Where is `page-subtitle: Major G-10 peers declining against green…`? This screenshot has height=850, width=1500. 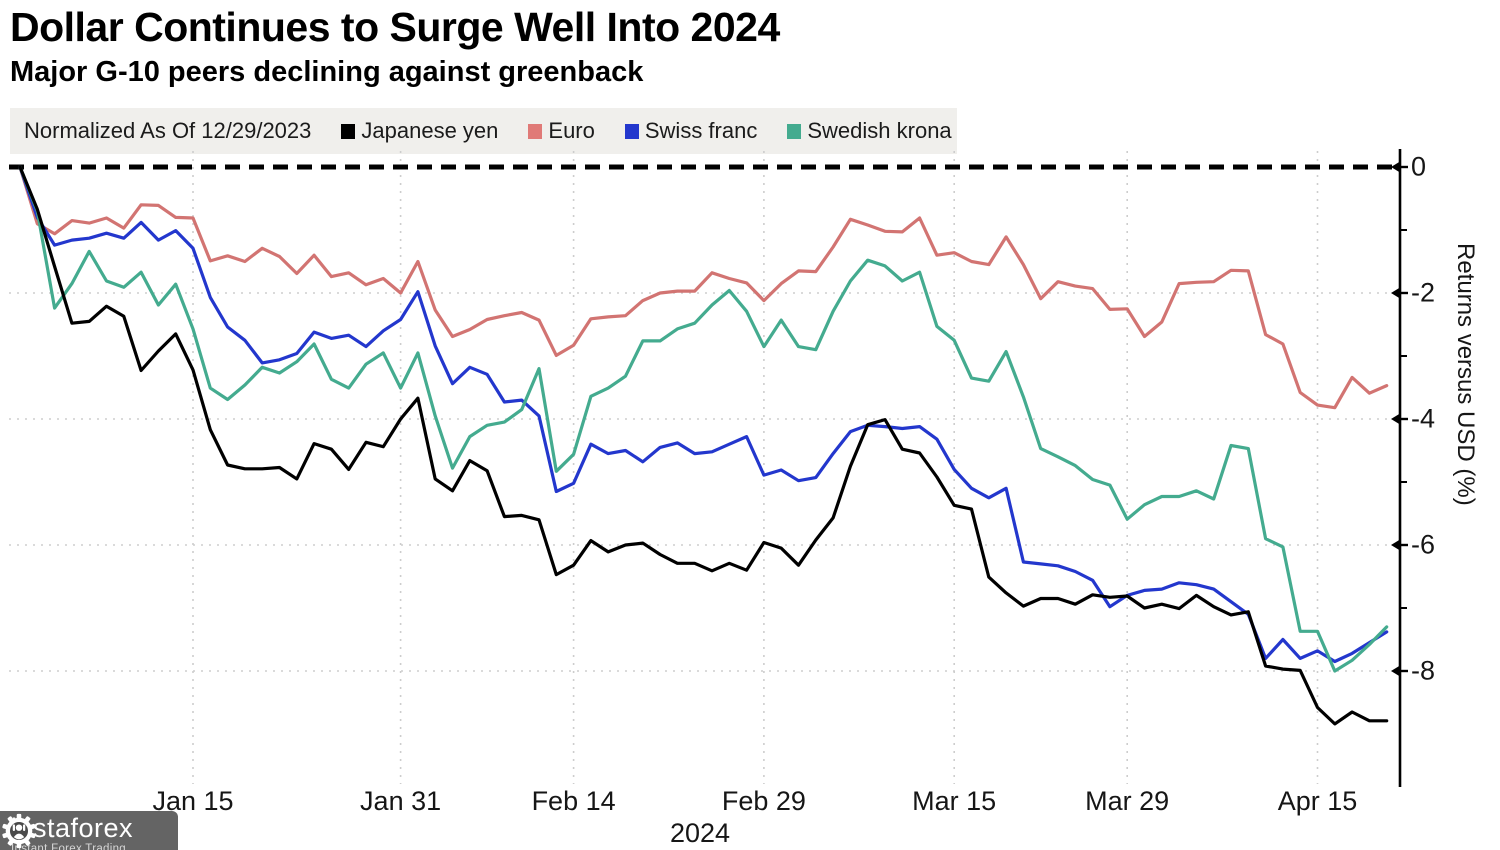
page-subtitle: Major G-10 peers declining against green… is located at coordinates (327, 72).